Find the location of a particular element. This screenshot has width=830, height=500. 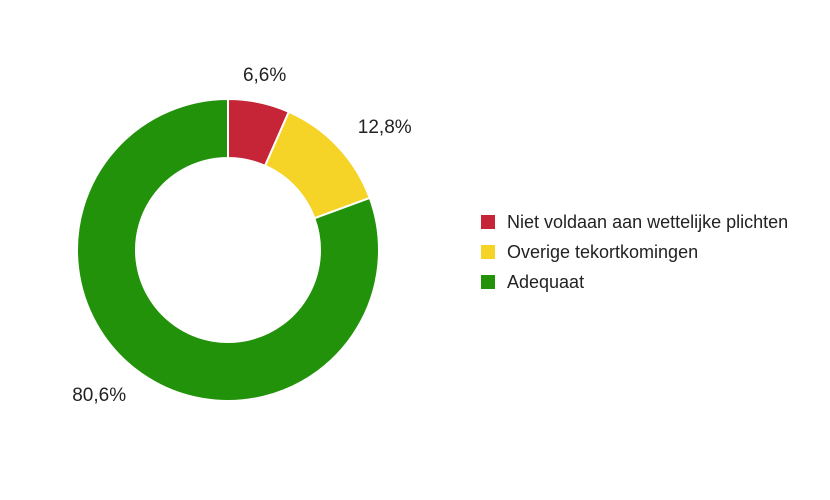

legend-label: Niet voldaan aan wettelijke plichten is located at coordinates (648, 222).